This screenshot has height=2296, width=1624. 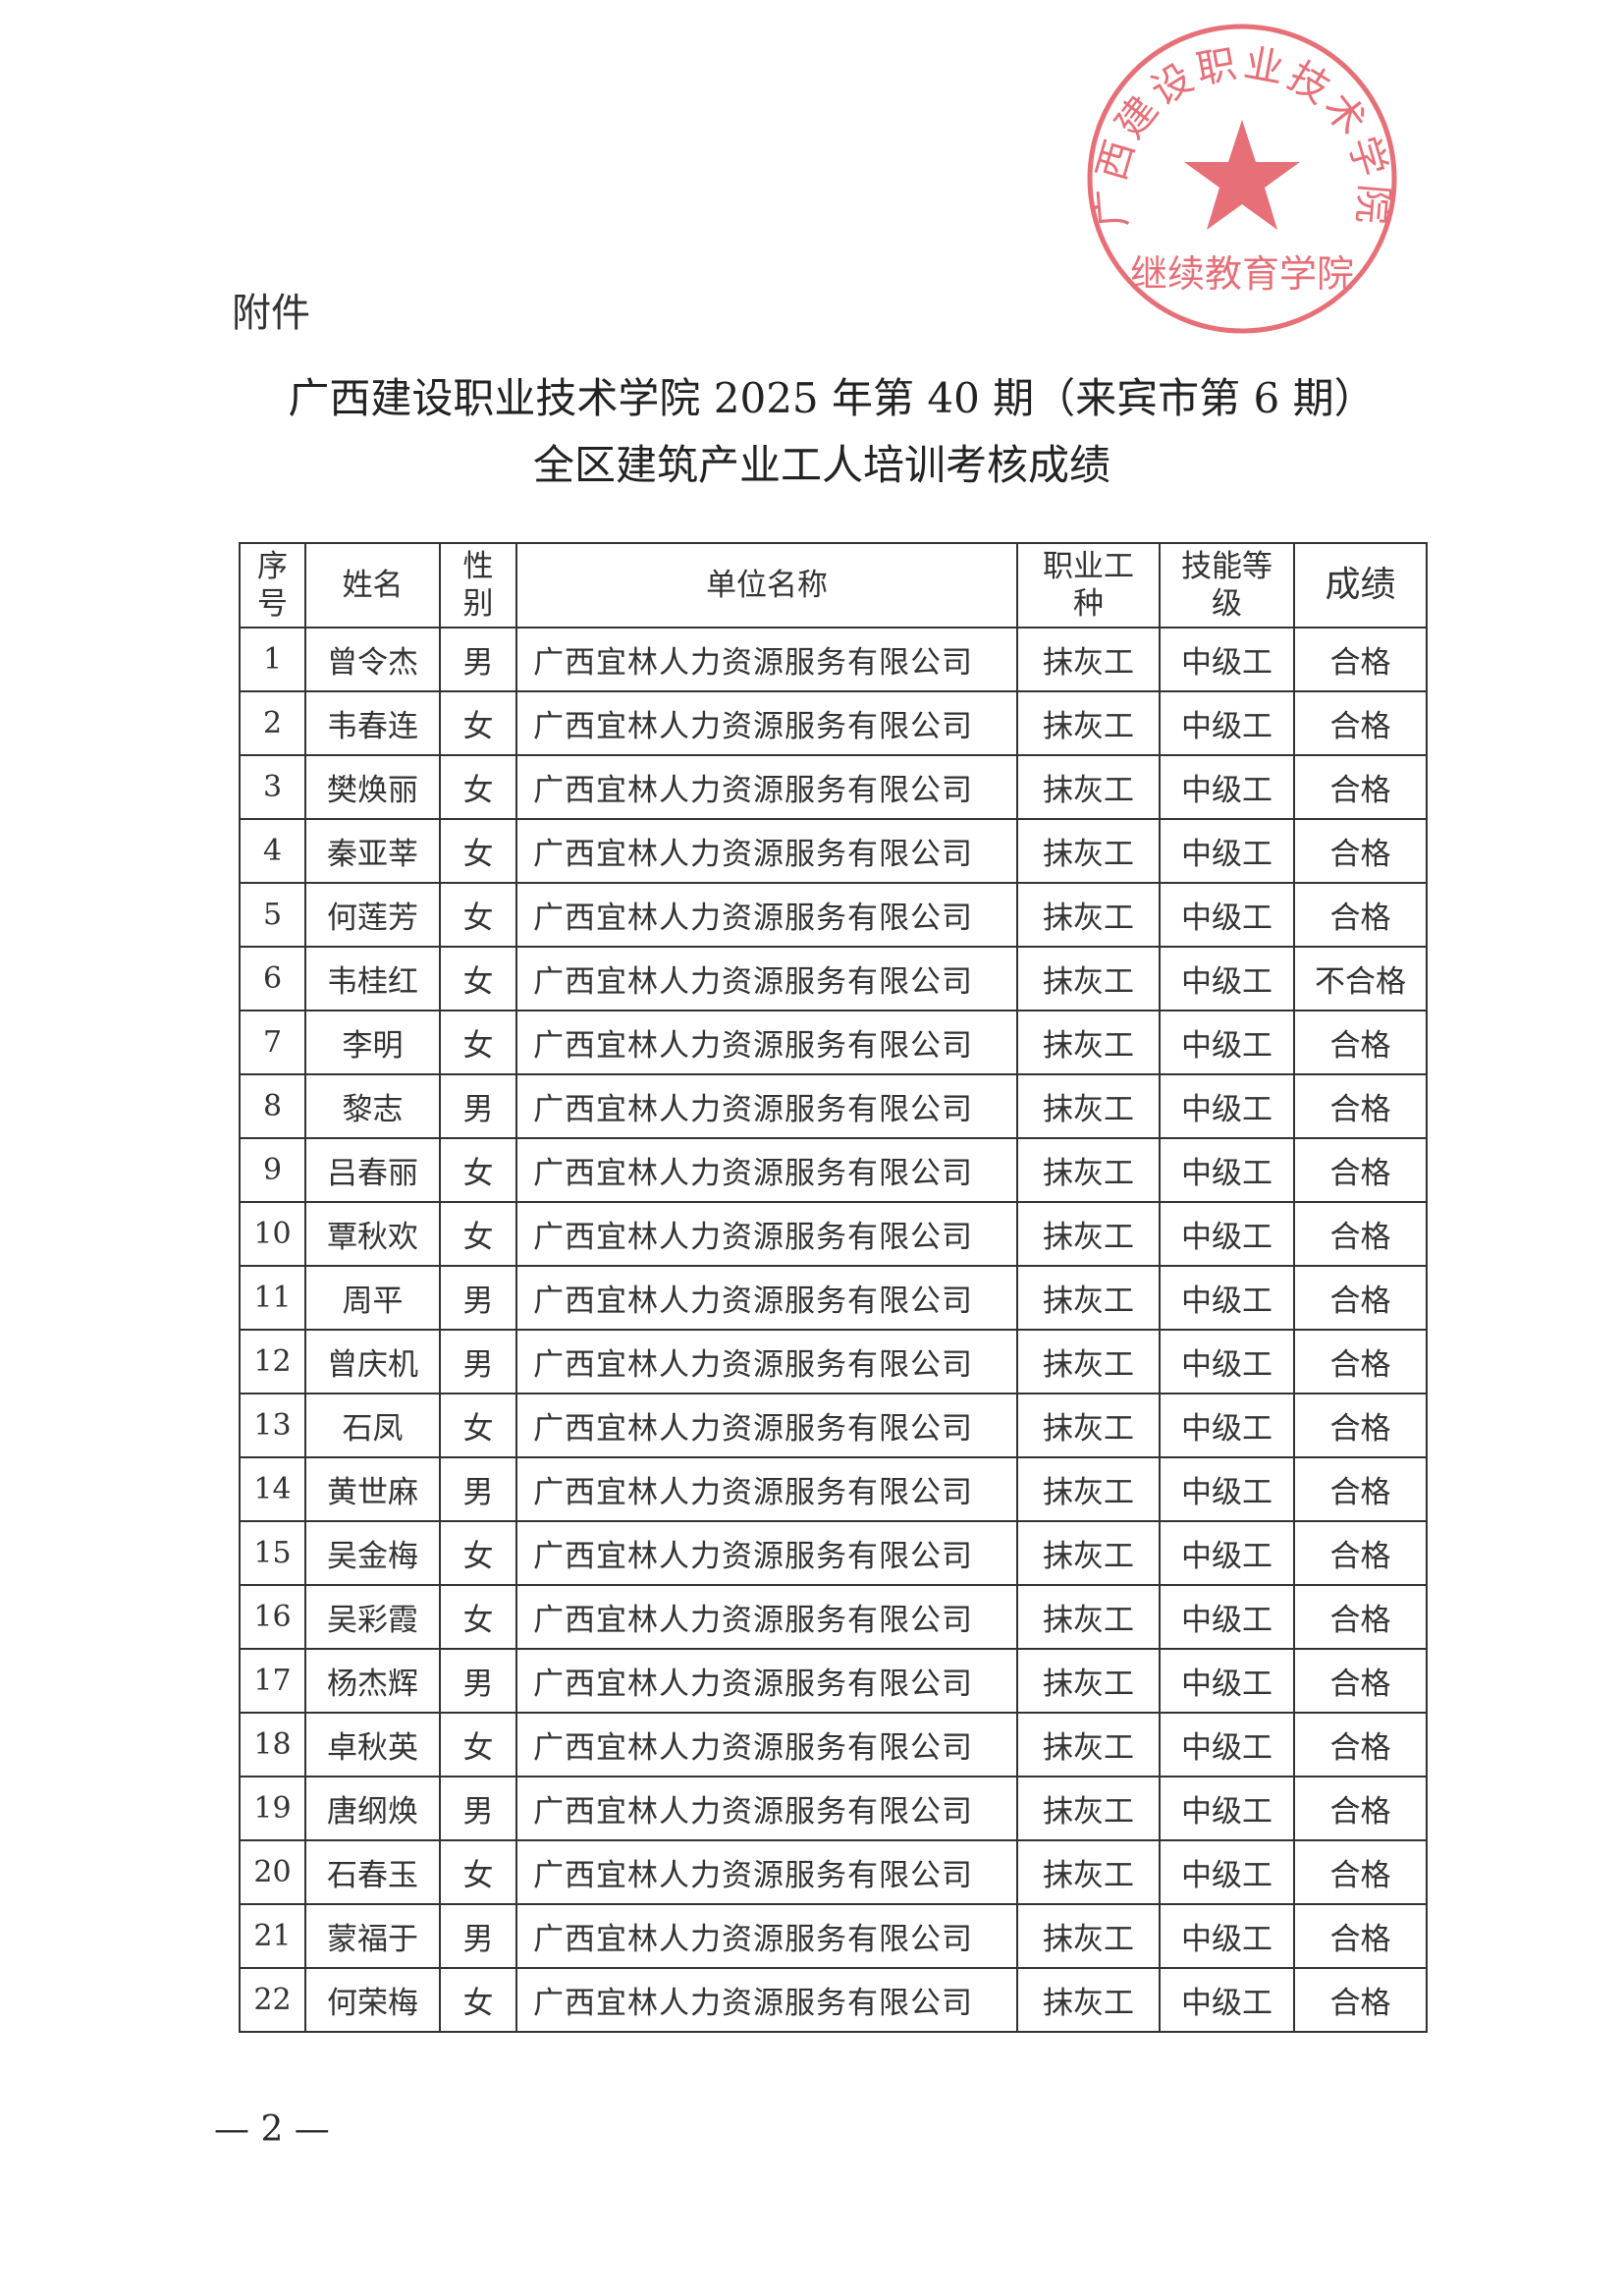 What do you see at coordinates (272, 1617) in the screenshot?
I see `cell-index: 16` at bounding box center [272, 1617].